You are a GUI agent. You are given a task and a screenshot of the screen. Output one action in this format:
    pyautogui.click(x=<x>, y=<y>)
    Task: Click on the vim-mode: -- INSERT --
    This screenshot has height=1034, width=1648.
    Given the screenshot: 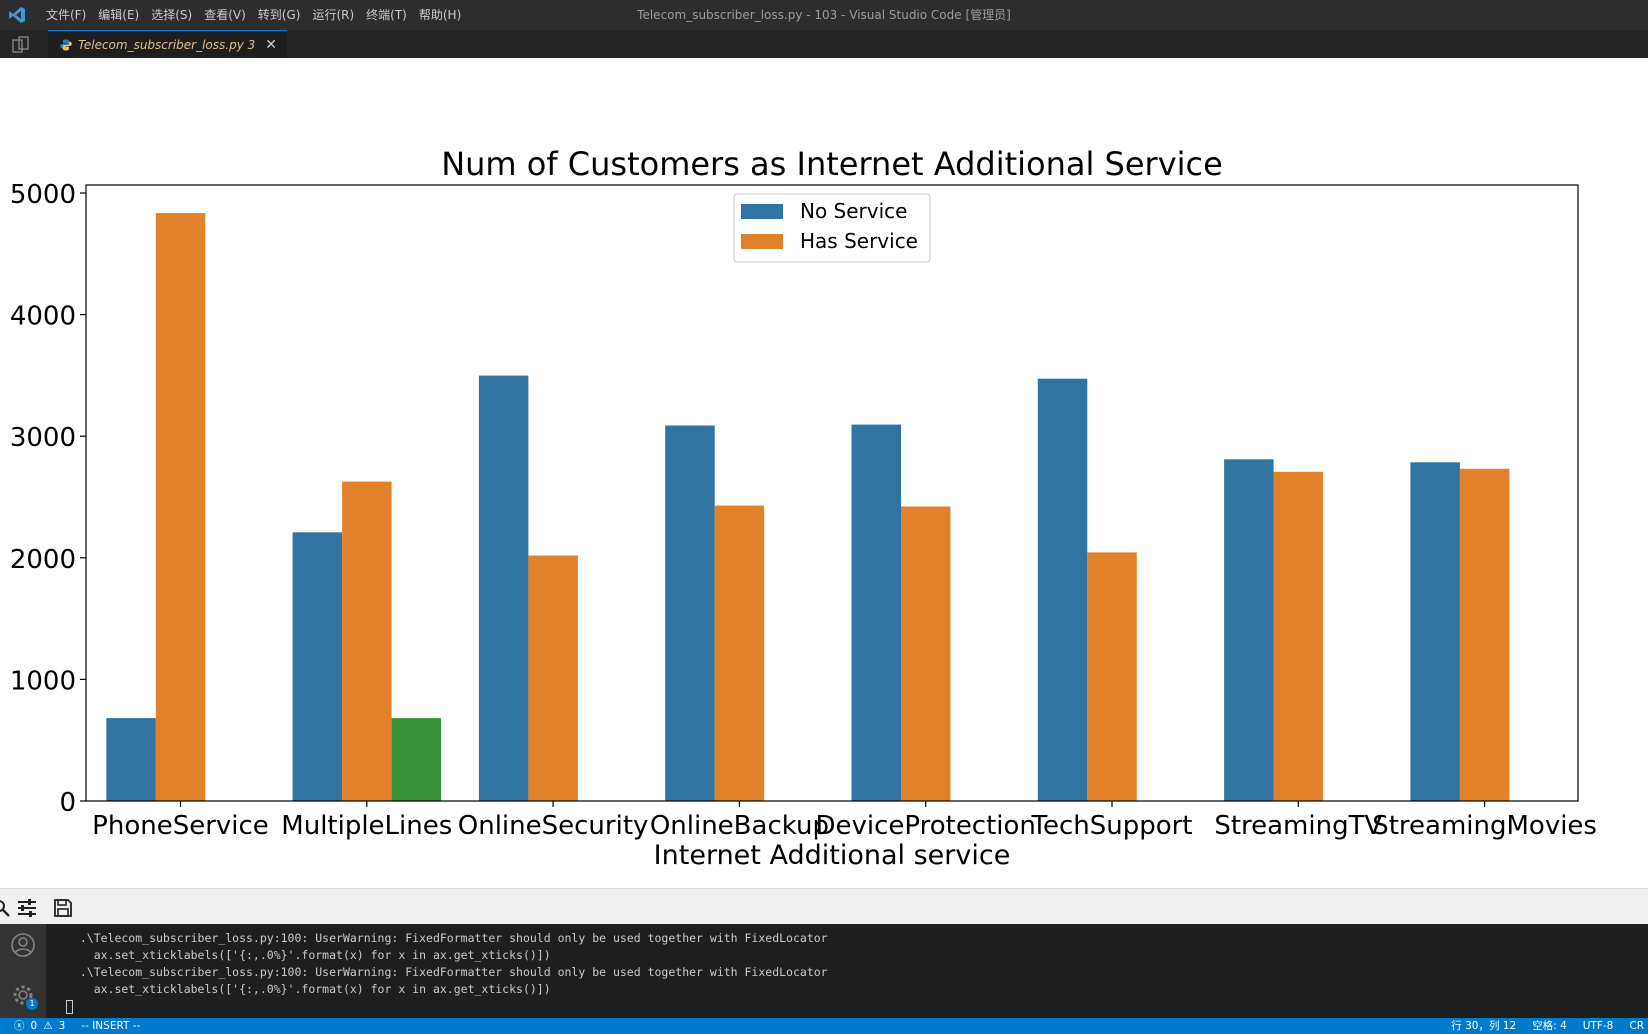 What is the action you would take?
    pyautogui.click(x=111, y=1026)
    